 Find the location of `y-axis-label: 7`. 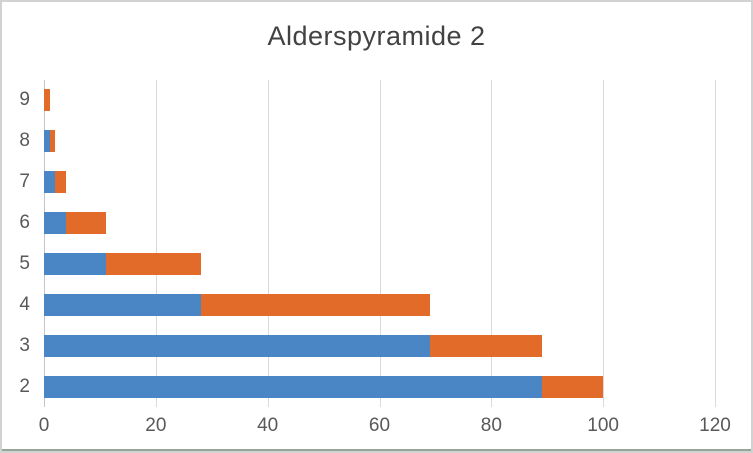

y-axis-label: 7 is located at coordinates (24, 182).